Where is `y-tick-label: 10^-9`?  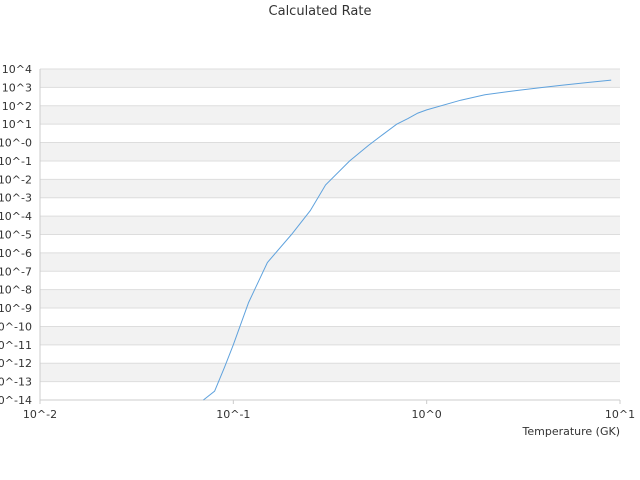
y-tick-label: 10^-9 is located at coordinates (16, 308).